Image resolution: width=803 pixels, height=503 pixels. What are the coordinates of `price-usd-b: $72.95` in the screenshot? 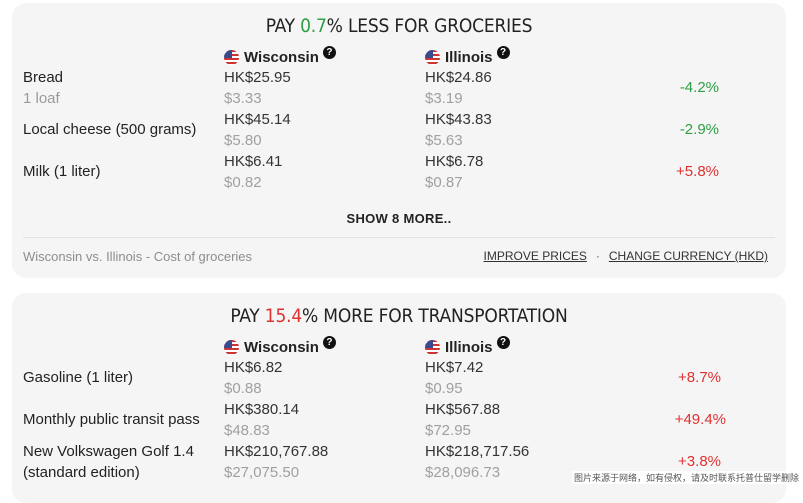 It's located at (448, 430).